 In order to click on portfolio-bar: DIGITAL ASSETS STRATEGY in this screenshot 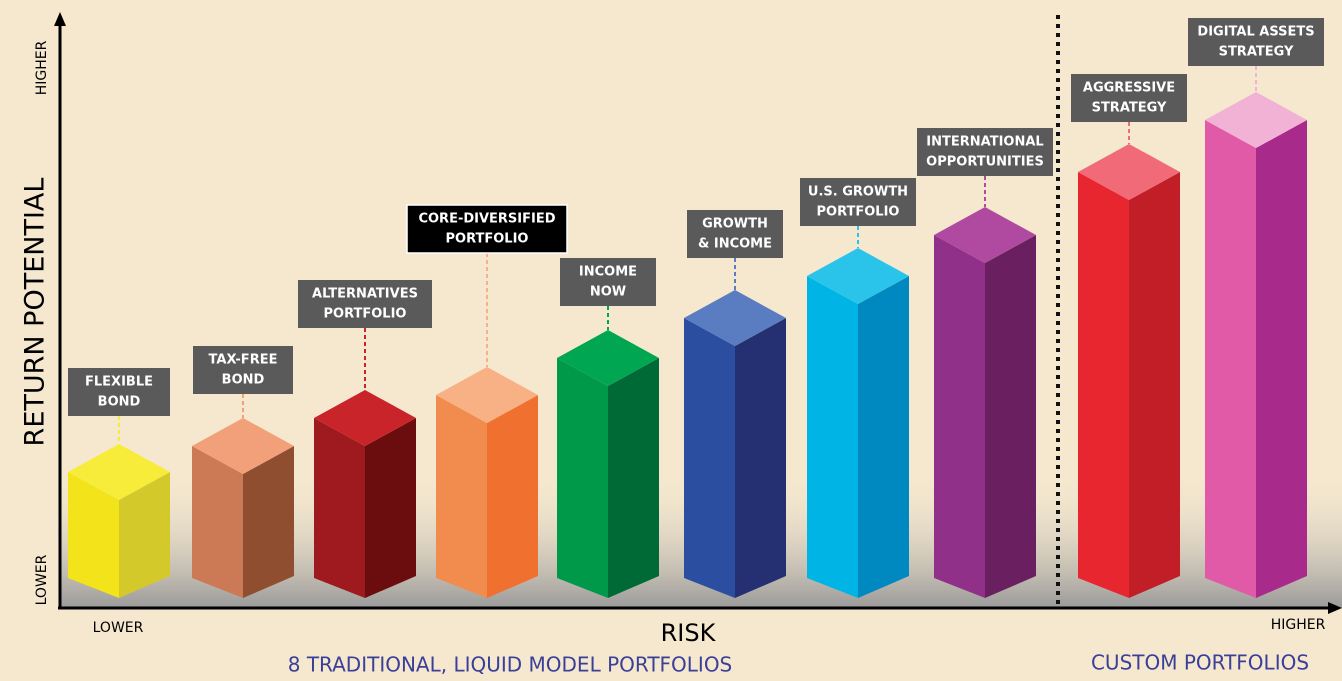, I will do `click(1256, 308)`.